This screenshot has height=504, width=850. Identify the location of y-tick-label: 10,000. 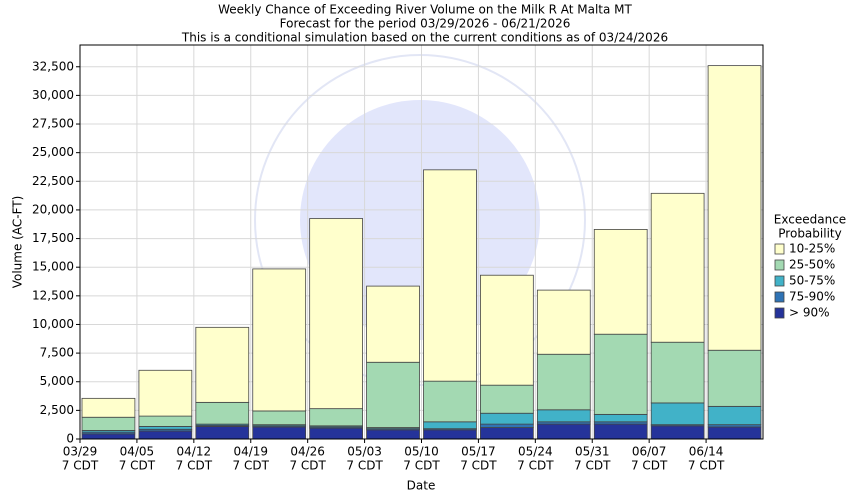
(53, 324).